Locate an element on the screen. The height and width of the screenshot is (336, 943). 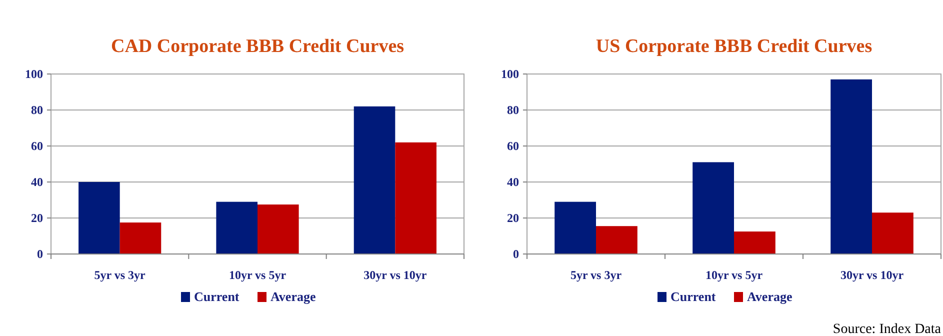
chart-title: CAD Corporate BBB Credit Curves is located at coordinates (257, 46).